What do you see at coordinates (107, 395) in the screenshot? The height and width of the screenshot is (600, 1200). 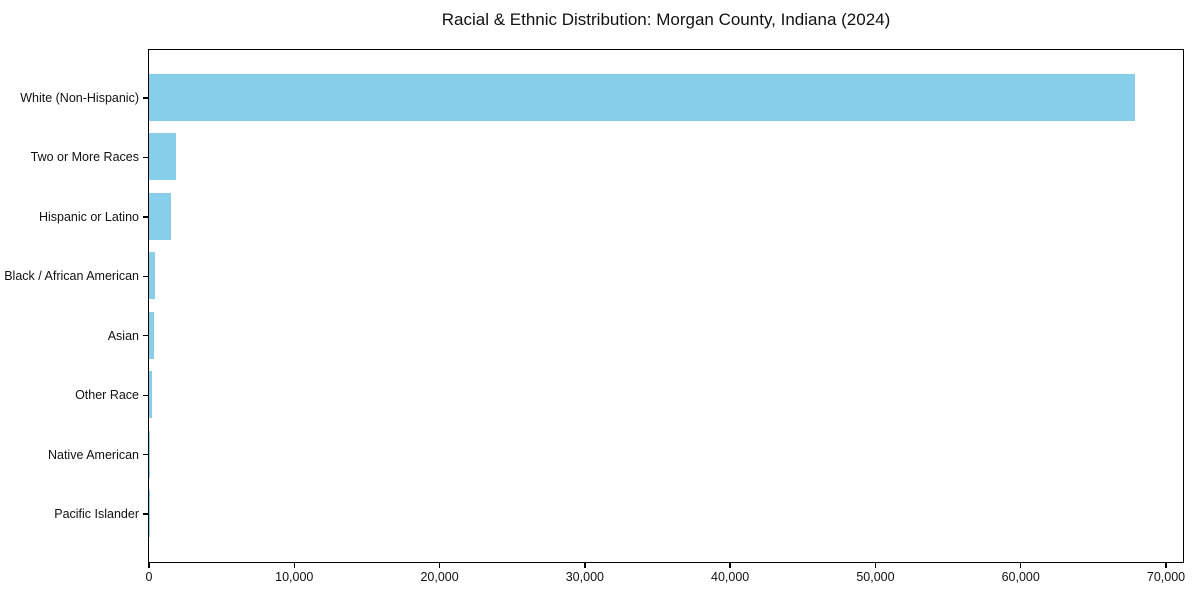 I see `y-axis-label: Other Race` at bounding box center [107, 395].